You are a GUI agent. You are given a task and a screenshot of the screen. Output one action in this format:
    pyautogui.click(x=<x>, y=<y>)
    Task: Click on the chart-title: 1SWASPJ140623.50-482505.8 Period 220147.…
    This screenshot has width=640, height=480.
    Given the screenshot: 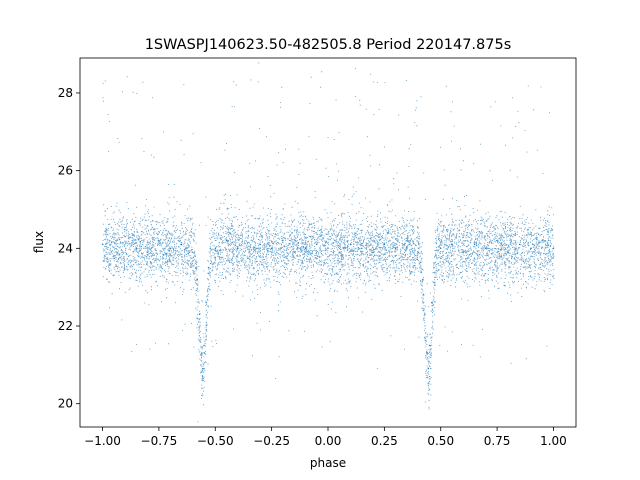 What is the action you would take?
    pyautogui.click(x=328, y=45)
    